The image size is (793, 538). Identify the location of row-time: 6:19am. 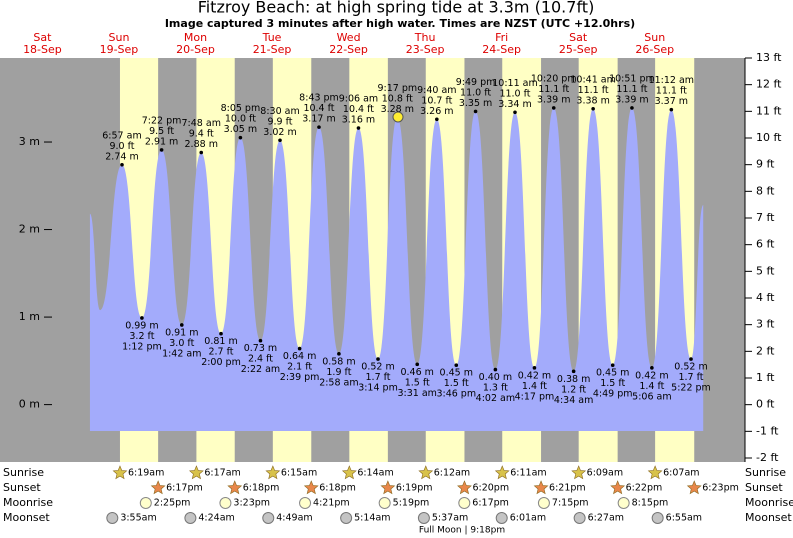
(146, 473).